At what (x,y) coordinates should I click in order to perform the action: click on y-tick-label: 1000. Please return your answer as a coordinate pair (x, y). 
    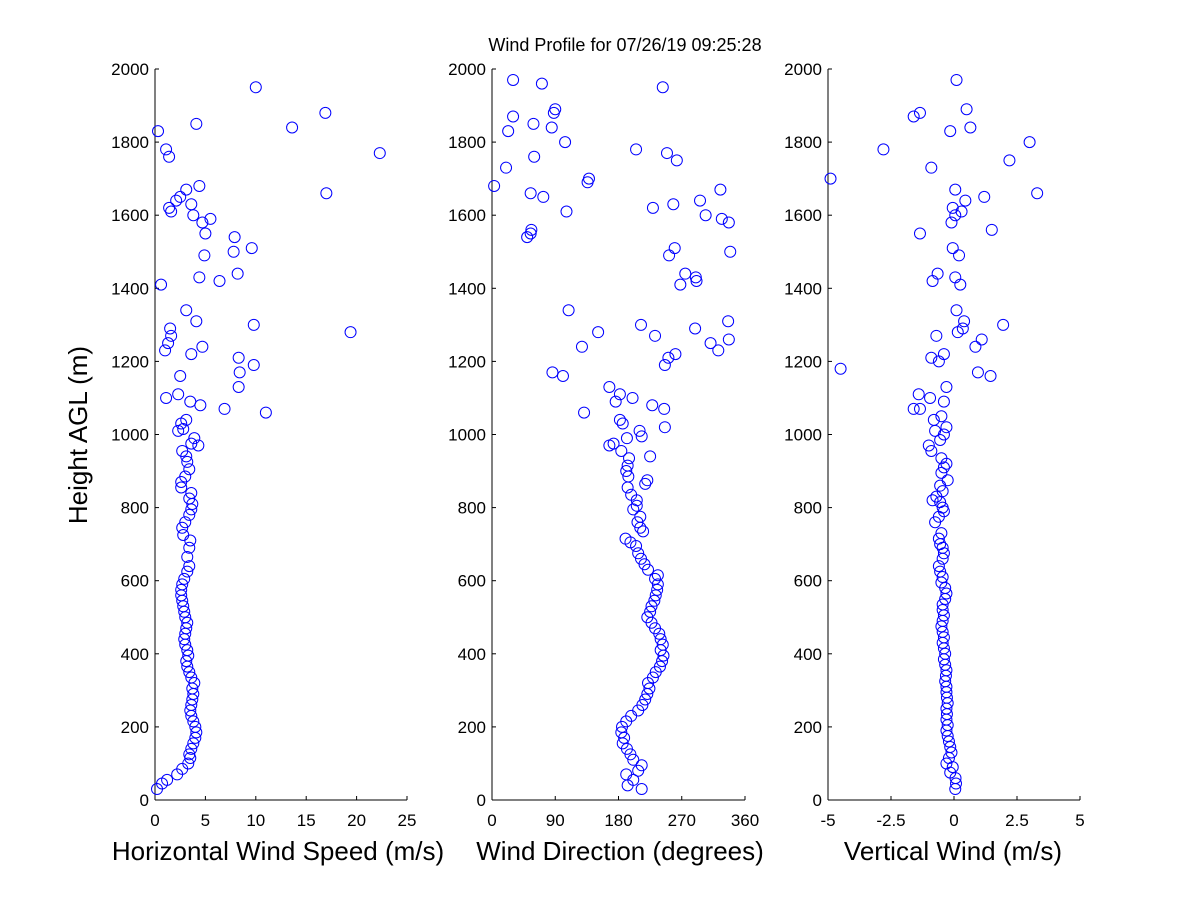
    Looking at the image, I should click on (467, 435).